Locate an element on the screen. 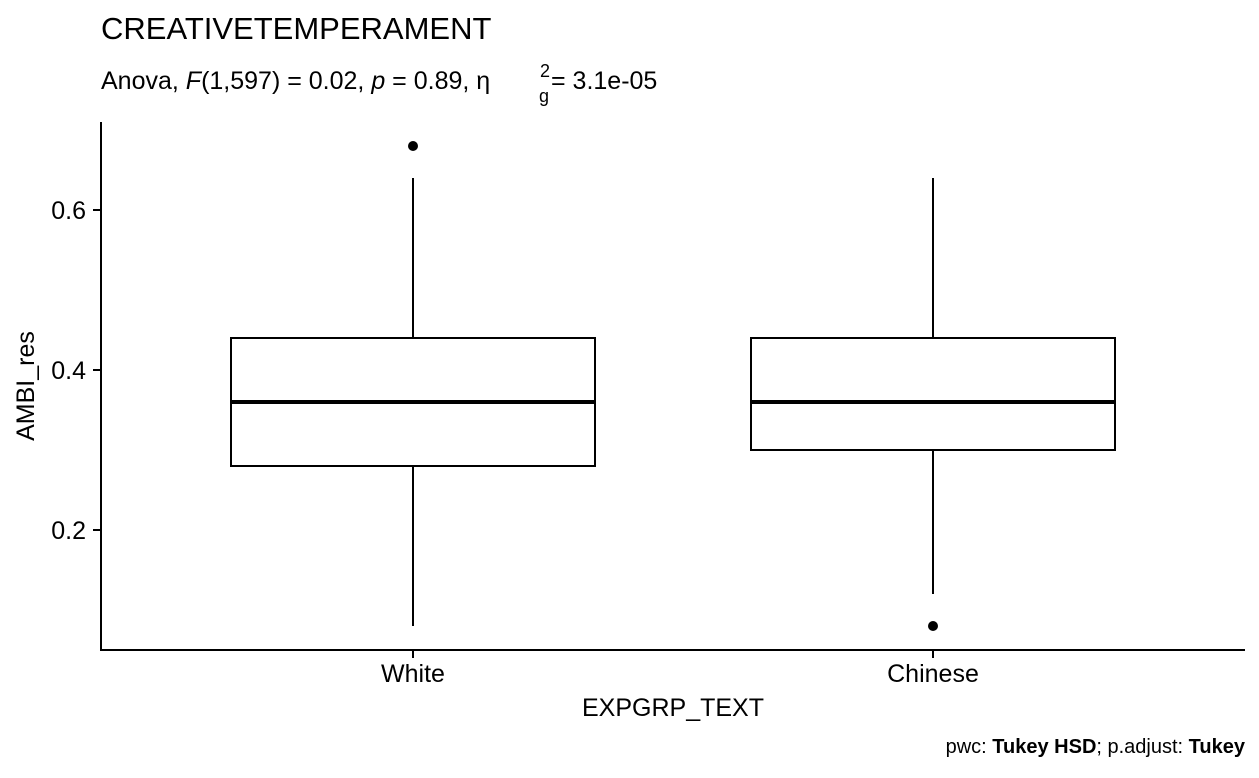  chart-title: CREATIVETEMPERAMENT is located at coordinates (296, 28).